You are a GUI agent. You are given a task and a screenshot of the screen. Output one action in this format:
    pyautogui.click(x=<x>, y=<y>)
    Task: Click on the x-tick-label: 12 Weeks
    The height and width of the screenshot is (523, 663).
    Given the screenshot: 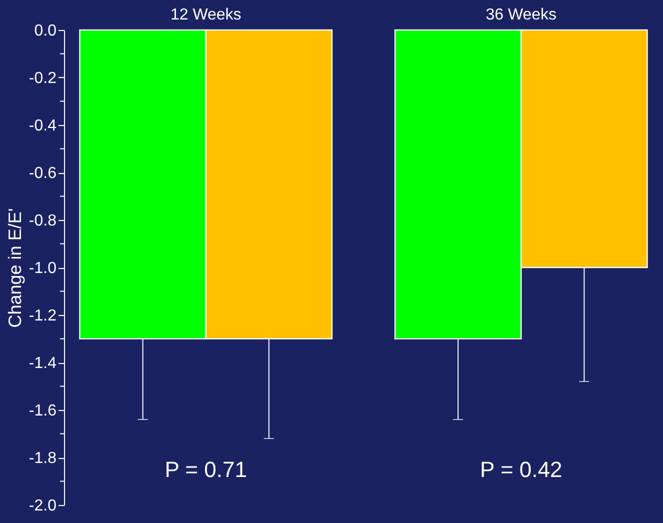 What is the action you would take?
    pyautogui.click(x=206, y=15)
    